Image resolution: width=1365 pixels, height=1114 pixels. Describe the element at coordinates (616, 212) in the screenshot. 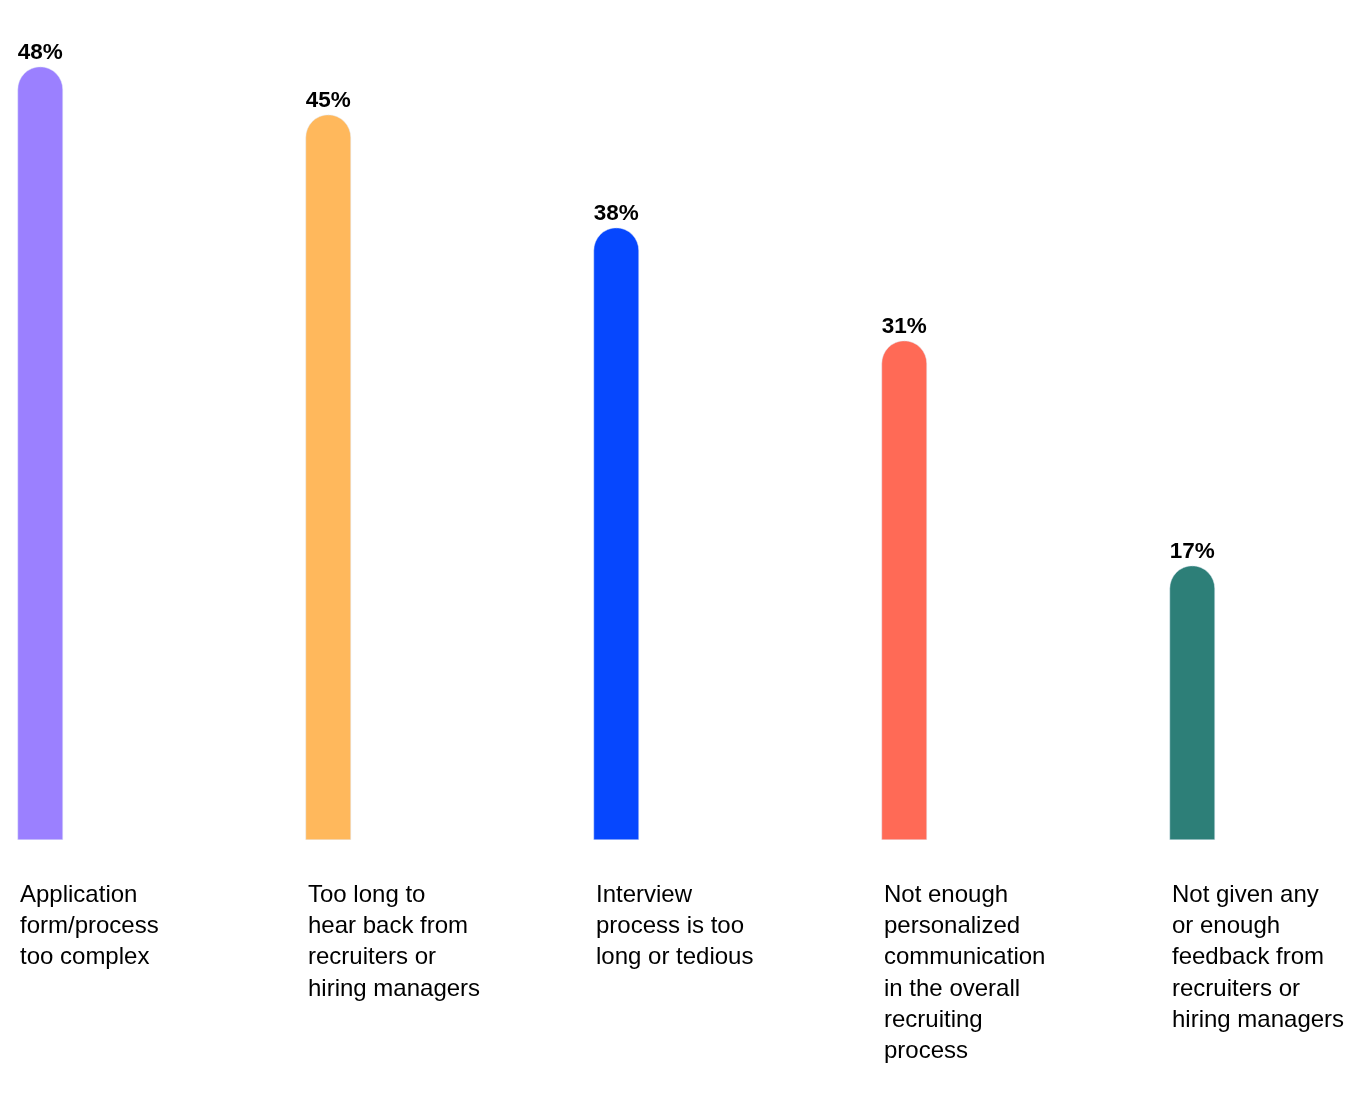

I see `data-label: 38%` at that location.